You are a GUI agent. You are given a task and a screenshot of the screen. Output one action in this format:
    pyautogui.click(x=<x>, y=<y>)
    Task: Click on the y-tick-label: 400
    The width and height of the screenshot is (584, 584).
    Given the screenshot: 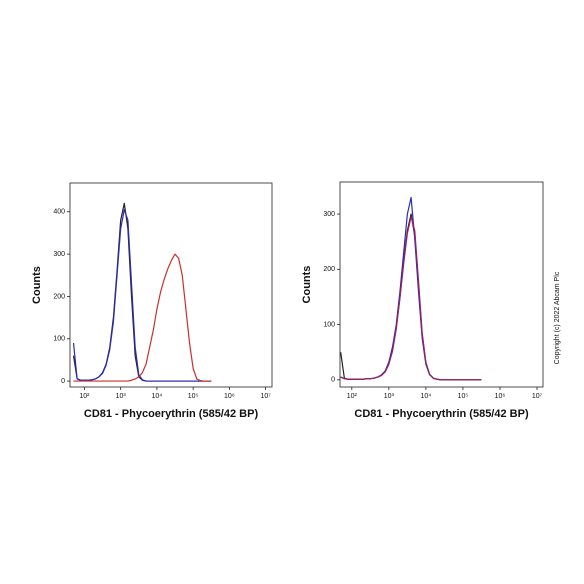 What is the action you would take?
    pyautogui.click(x=59, y=212)
    